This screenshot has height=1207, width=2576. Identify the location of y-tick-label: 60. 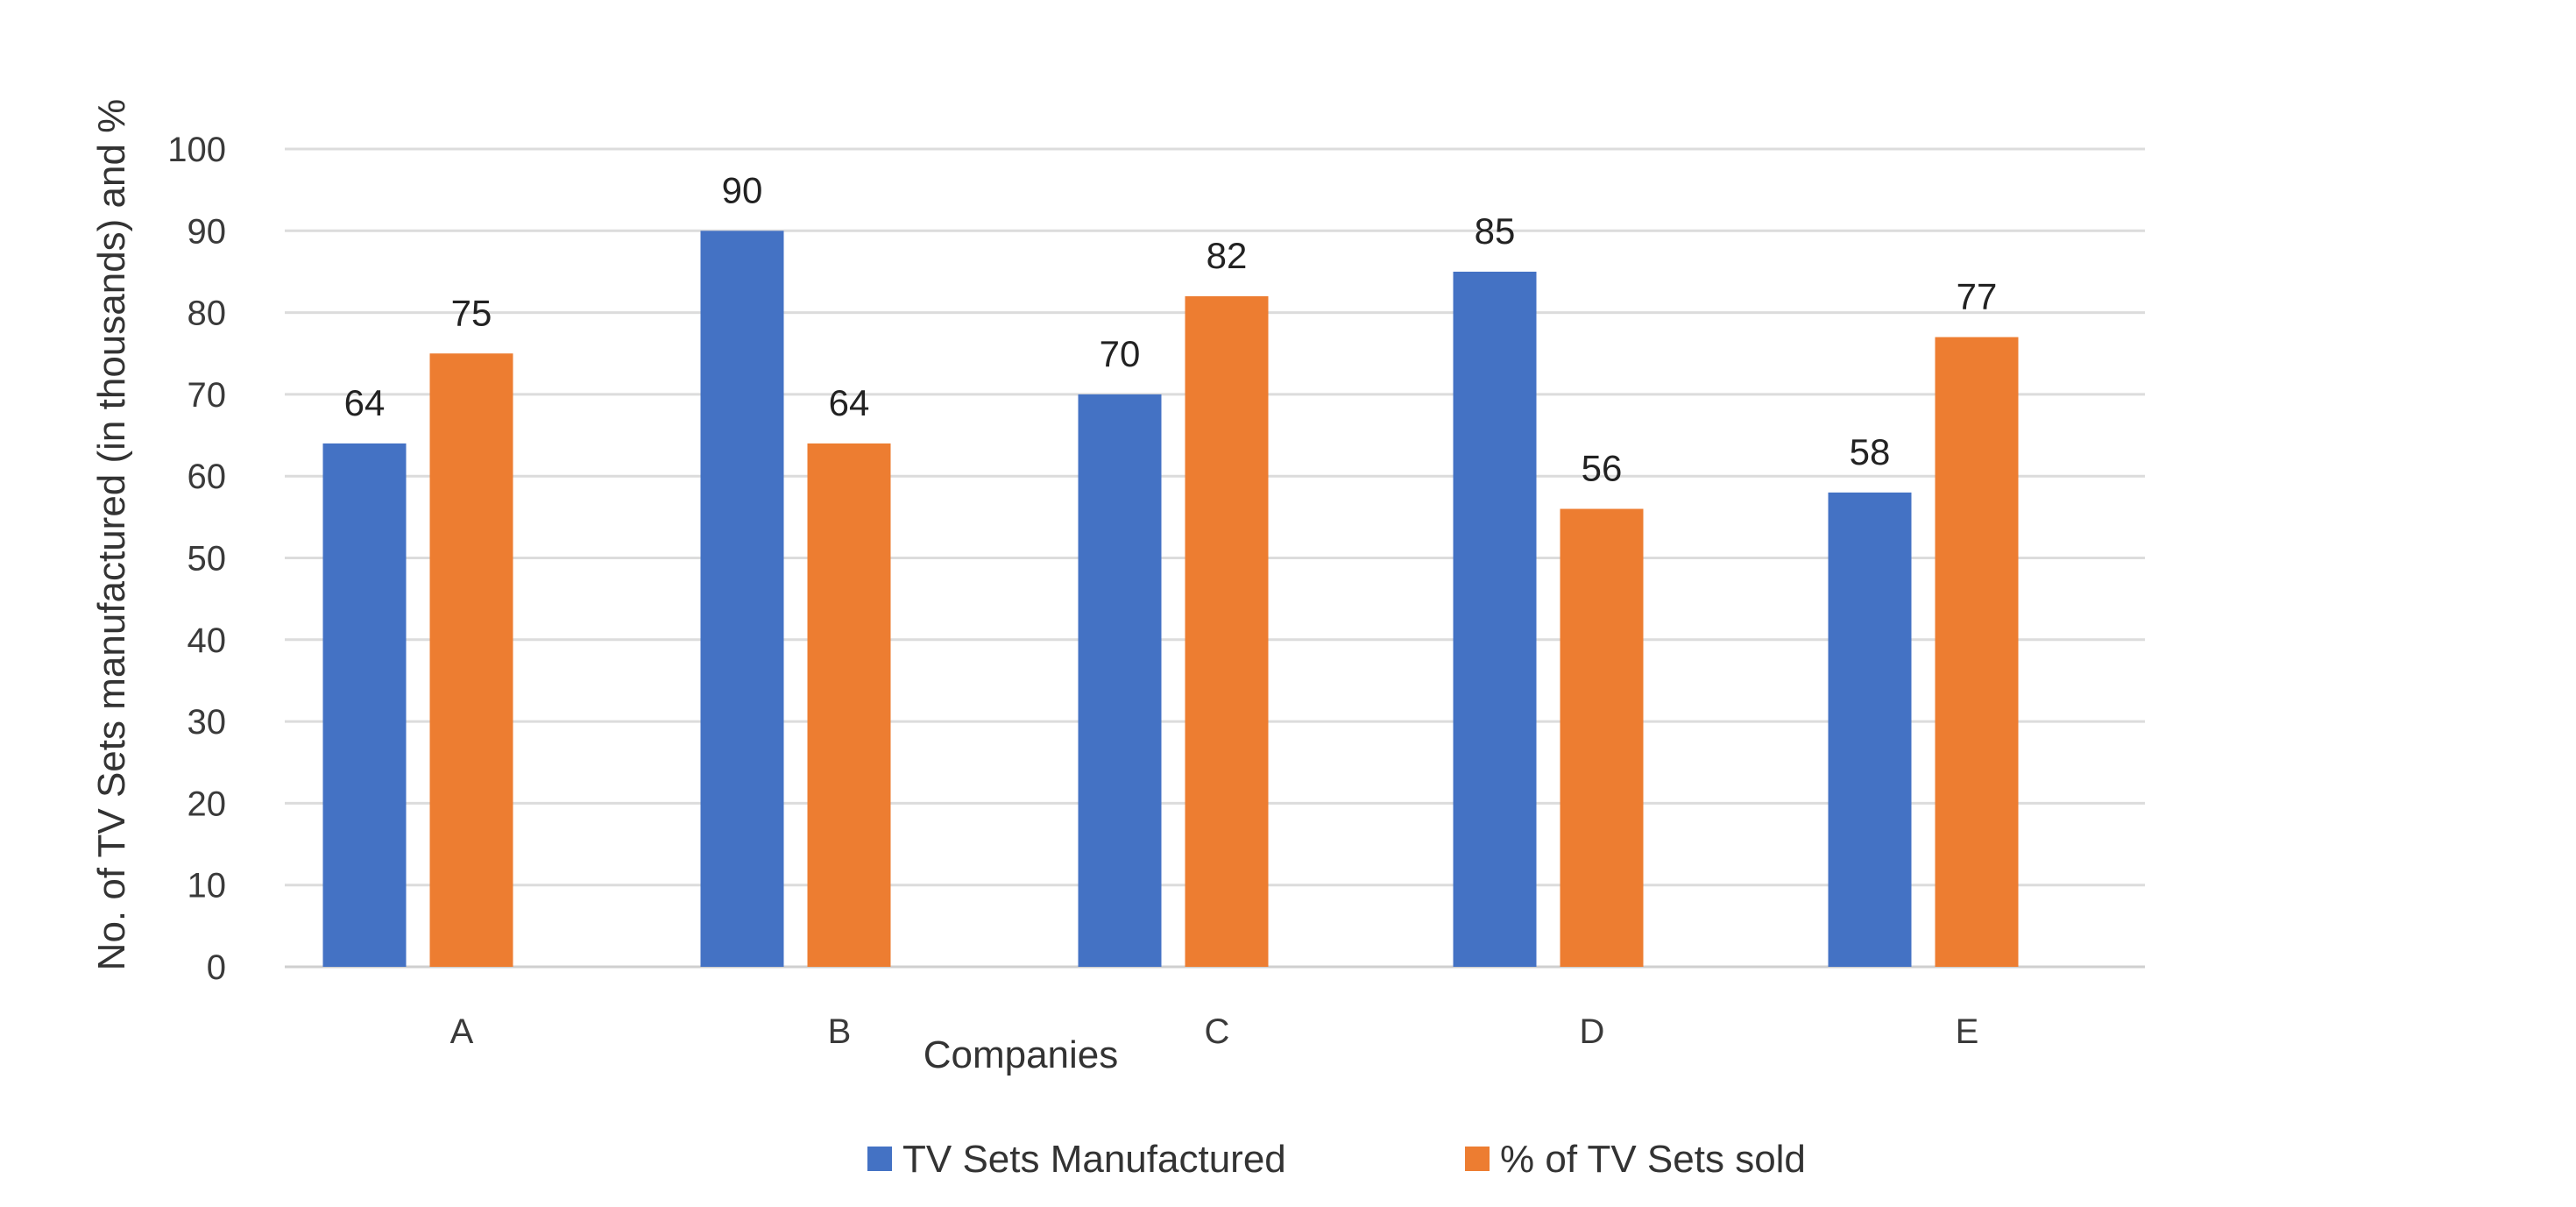
(207, 477).